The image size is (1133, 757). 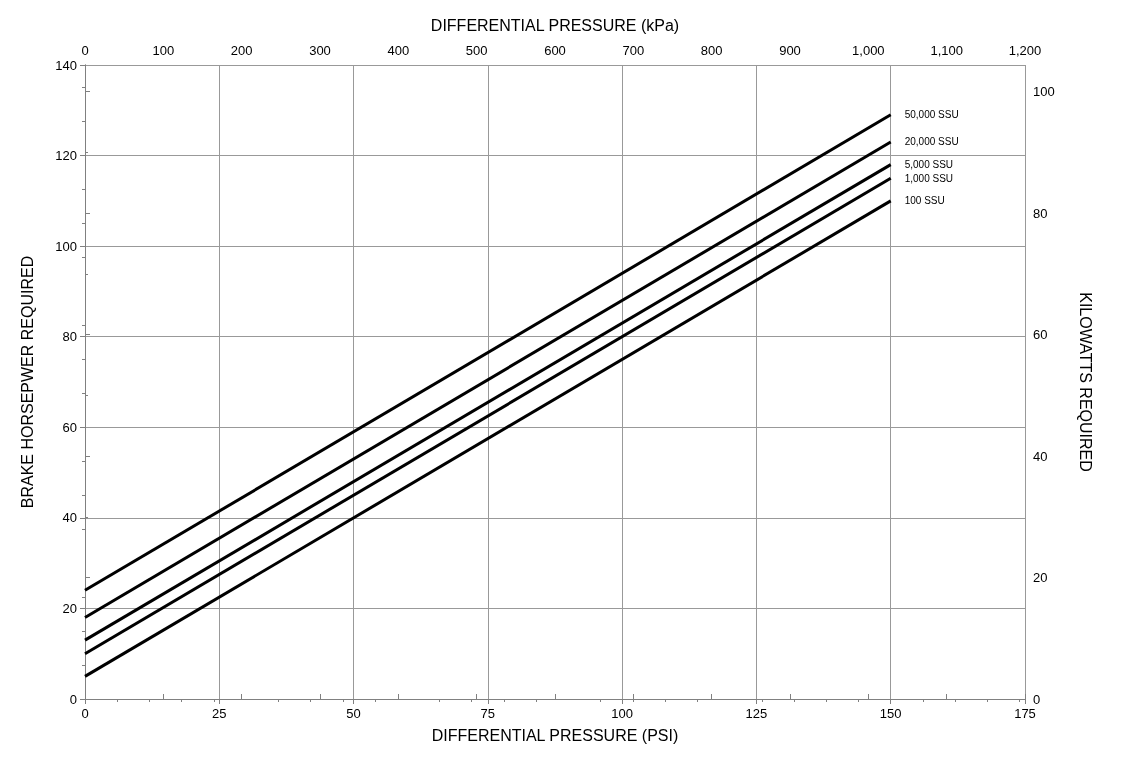 What do you see at coordinates (398, 50) in the screenshot?
I see `x2-tick-label: 400` at bounding box center [398, 50].